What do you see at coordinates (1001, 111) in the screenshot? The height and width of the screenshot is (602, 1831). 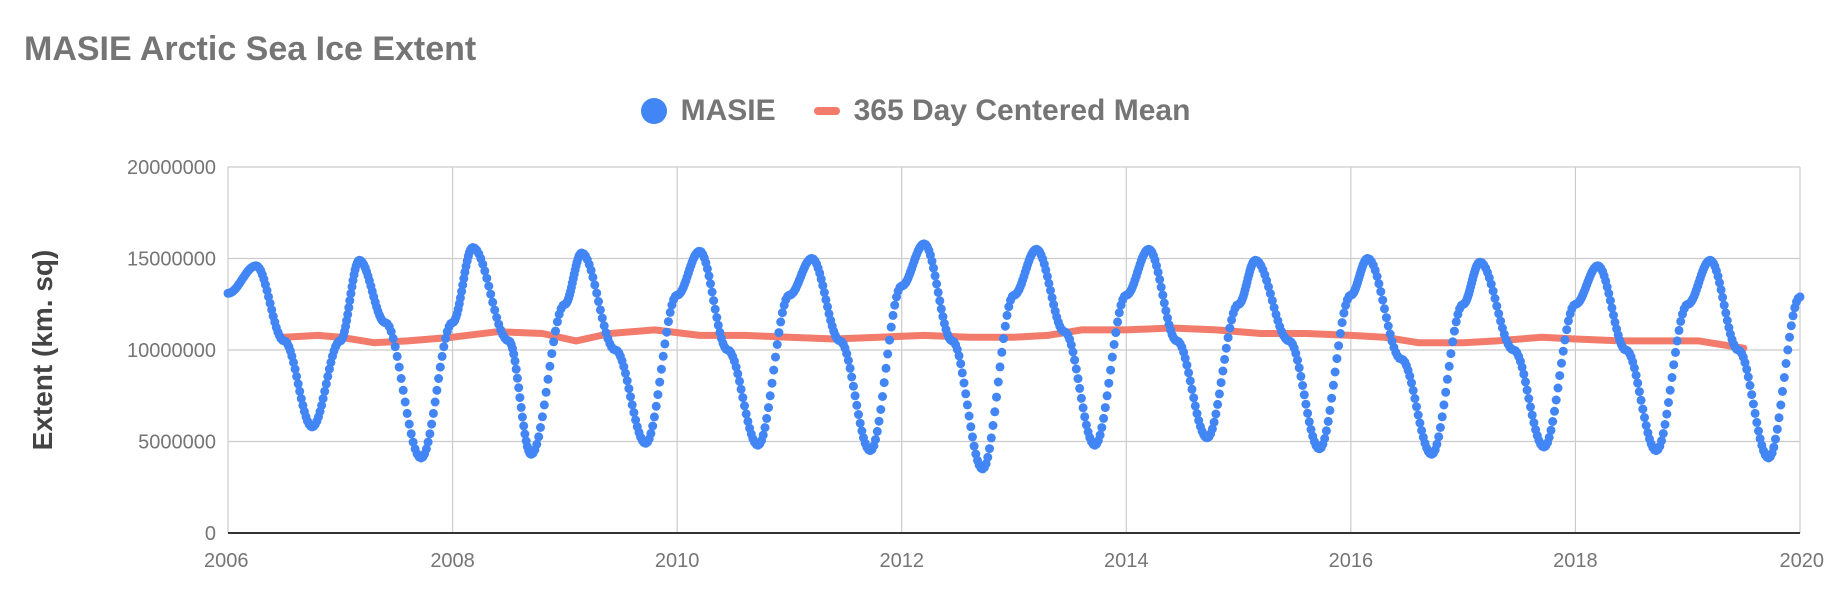 I see `legend-item-mean: 365 Day Centered Mean` at bounding box center [1001, 111].